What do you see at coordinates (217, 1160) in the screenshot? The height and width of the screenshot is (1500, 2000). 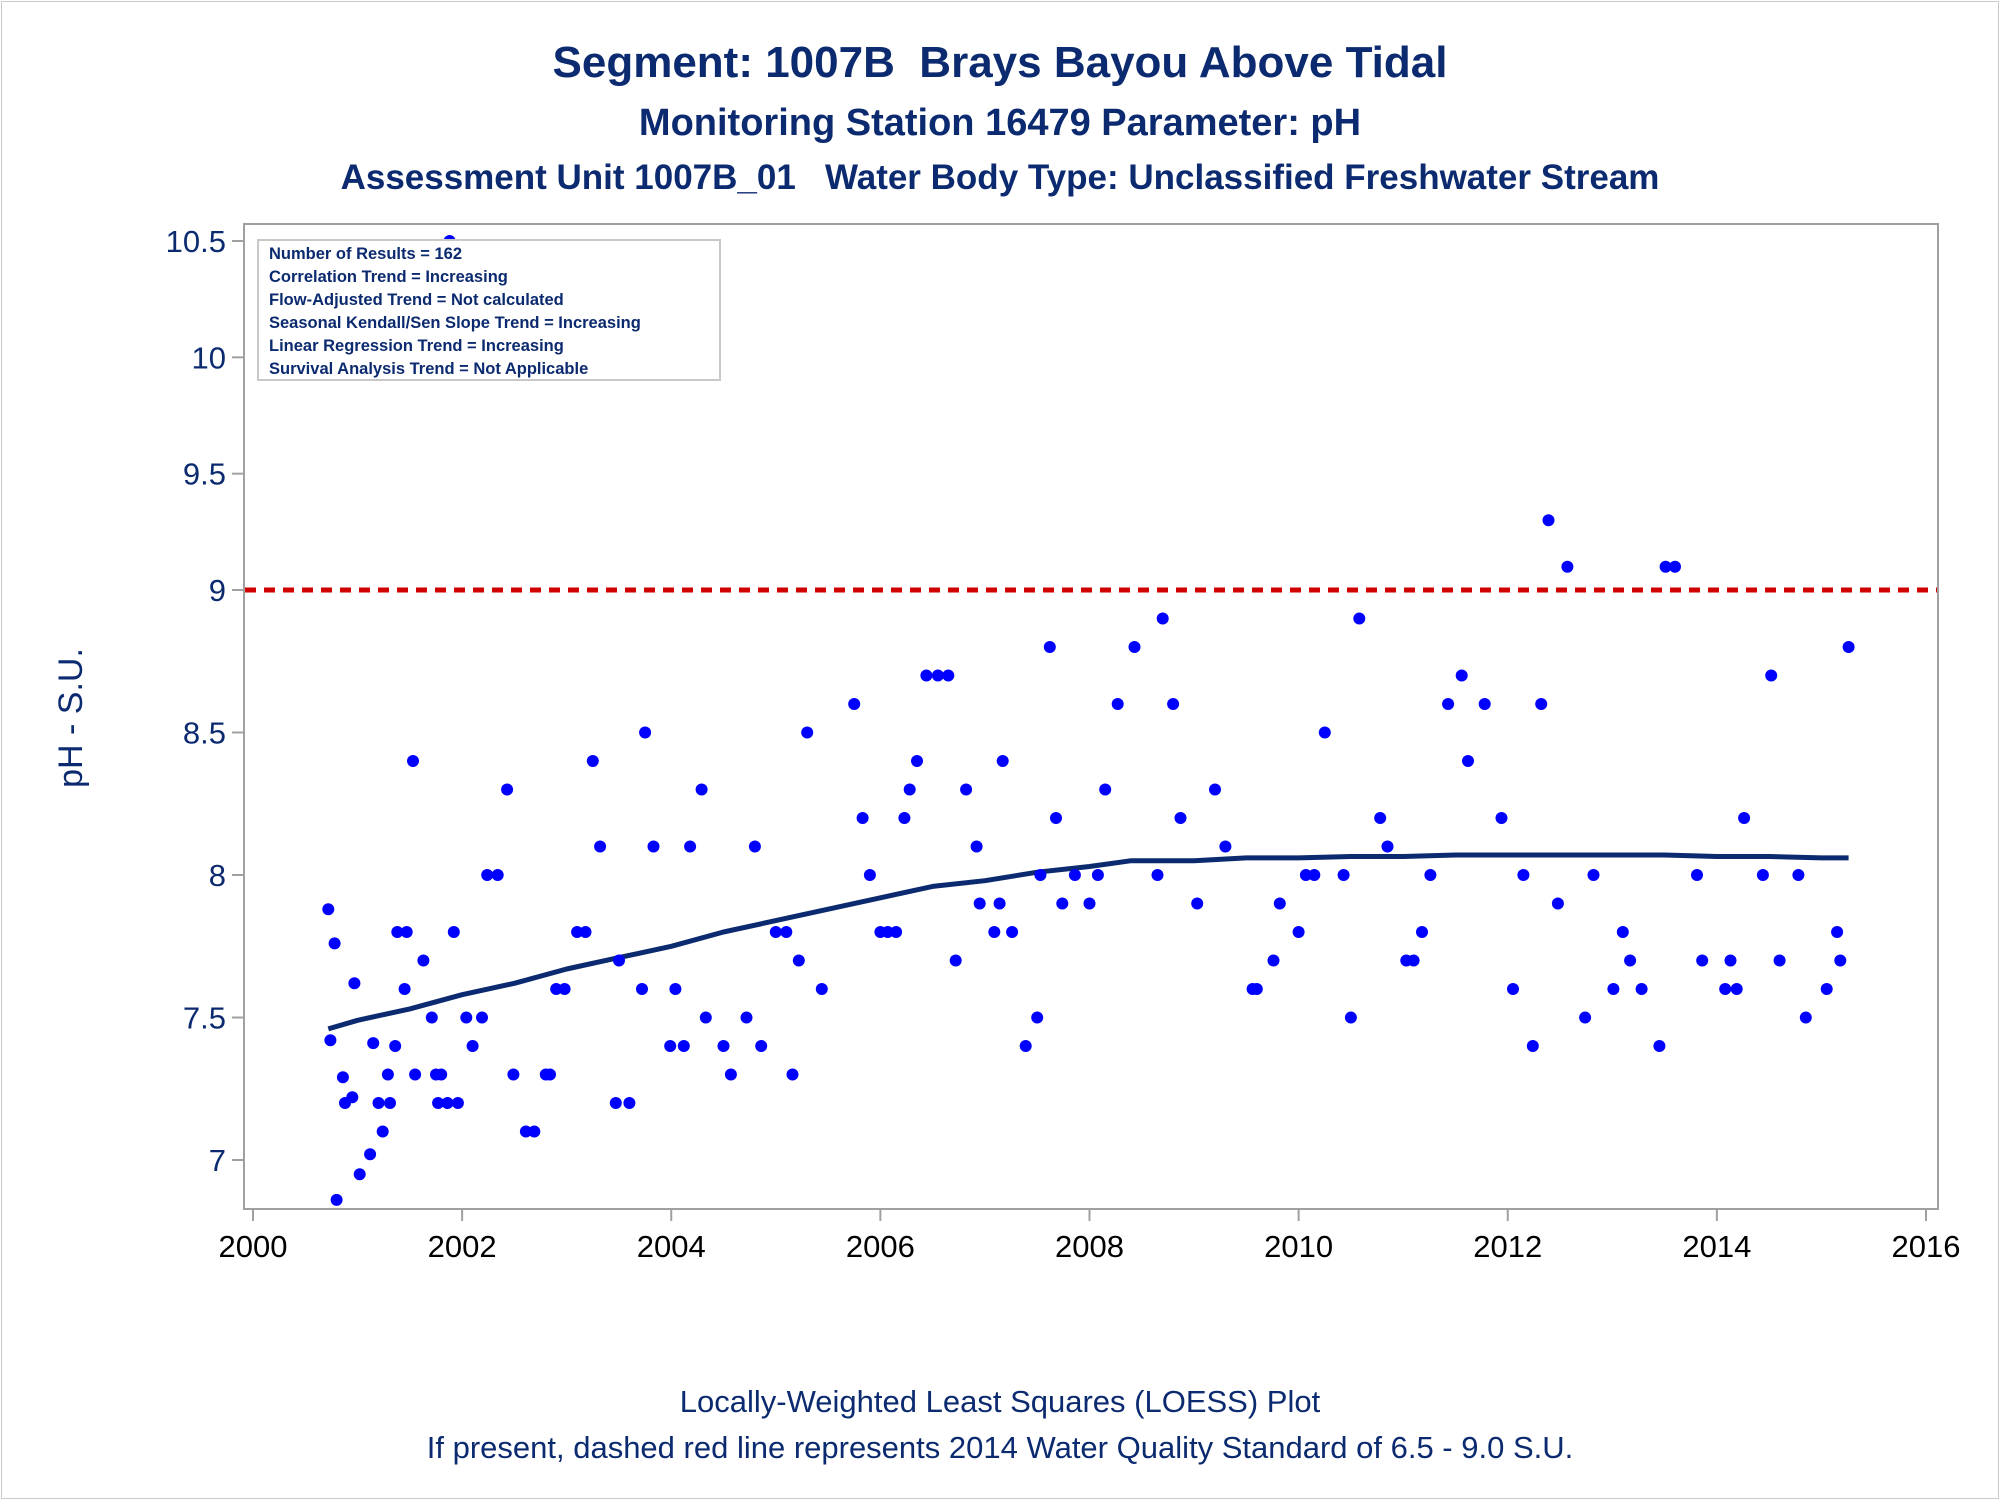 I see `y-tick-label: 7` at bounding box center [217, 1160].